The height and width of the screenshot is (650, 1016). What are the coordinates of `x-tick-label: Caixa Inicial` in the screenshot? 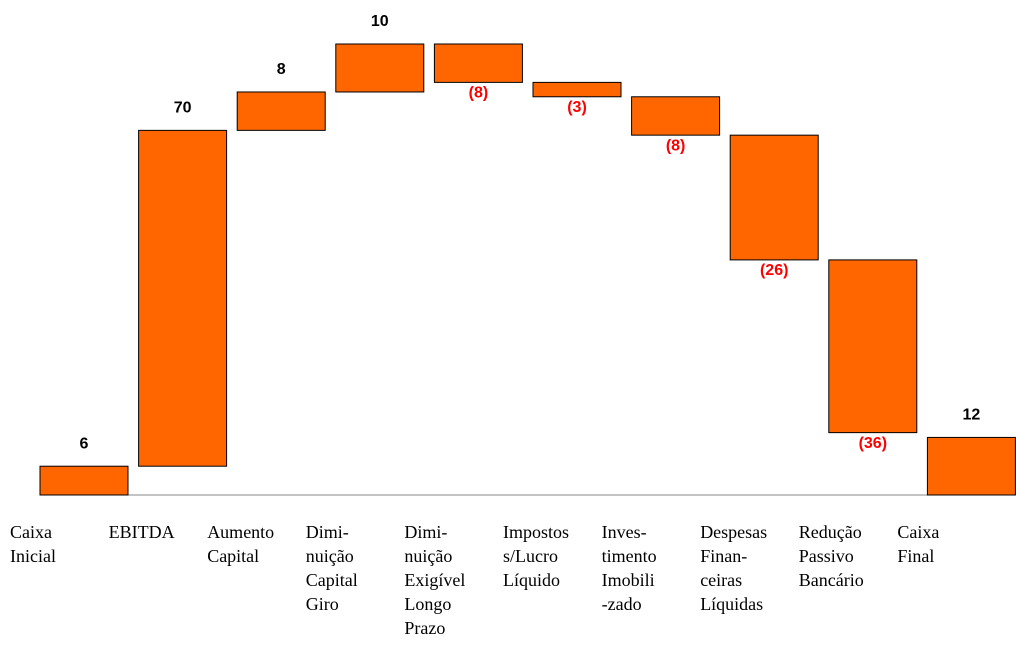 It's located at (33, 544).